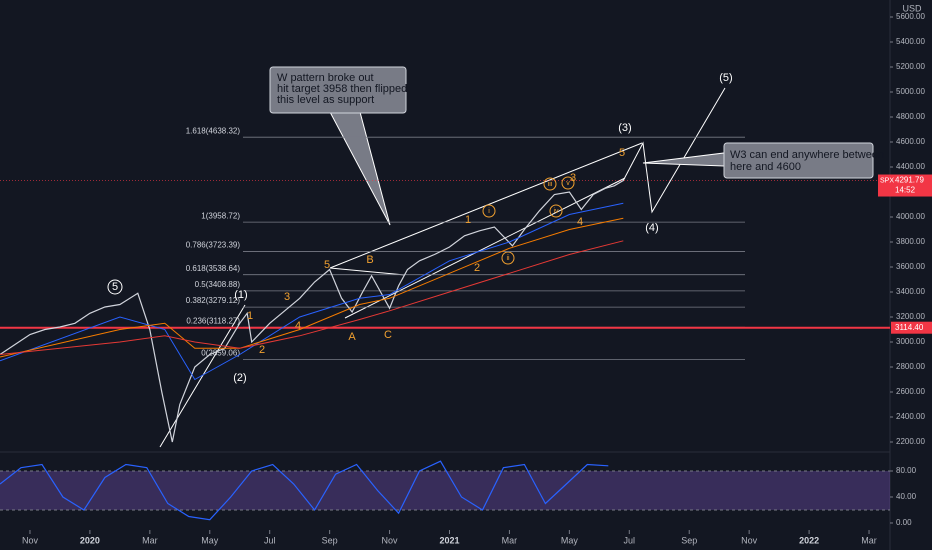 This screenshot has width=932, height=550. What do you see at coordinates (910, 241) in the screenshot?
I see `y-tick-label: 3800.00` at bounding box center [910, 241].